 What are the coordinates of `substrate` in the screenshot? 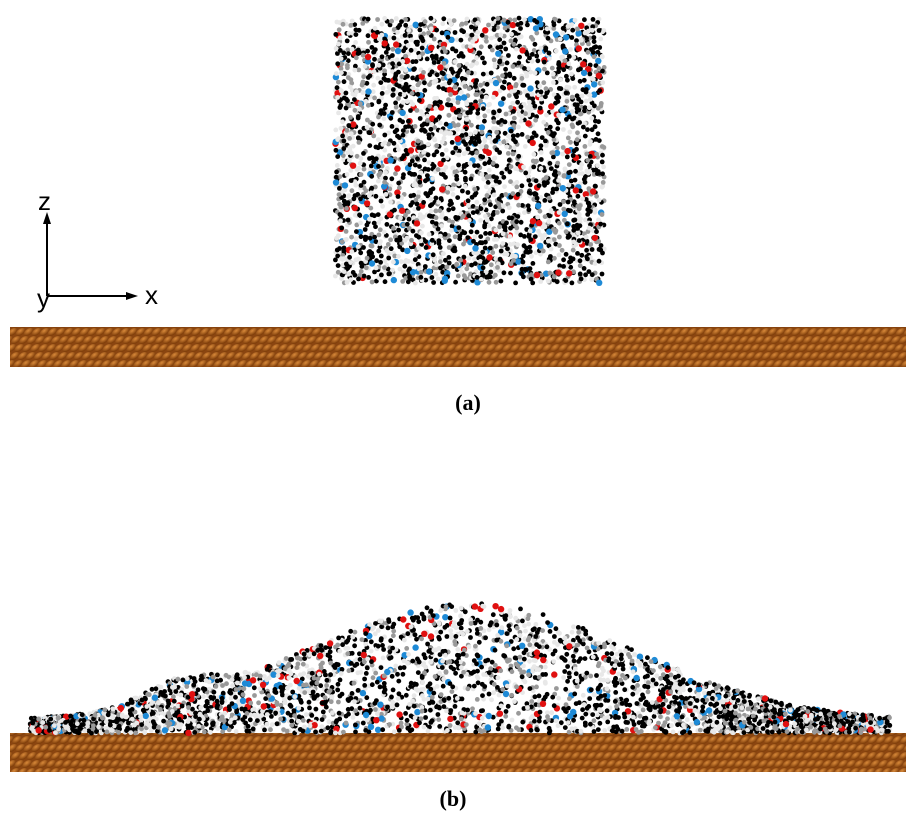 It's located at (458, 752).